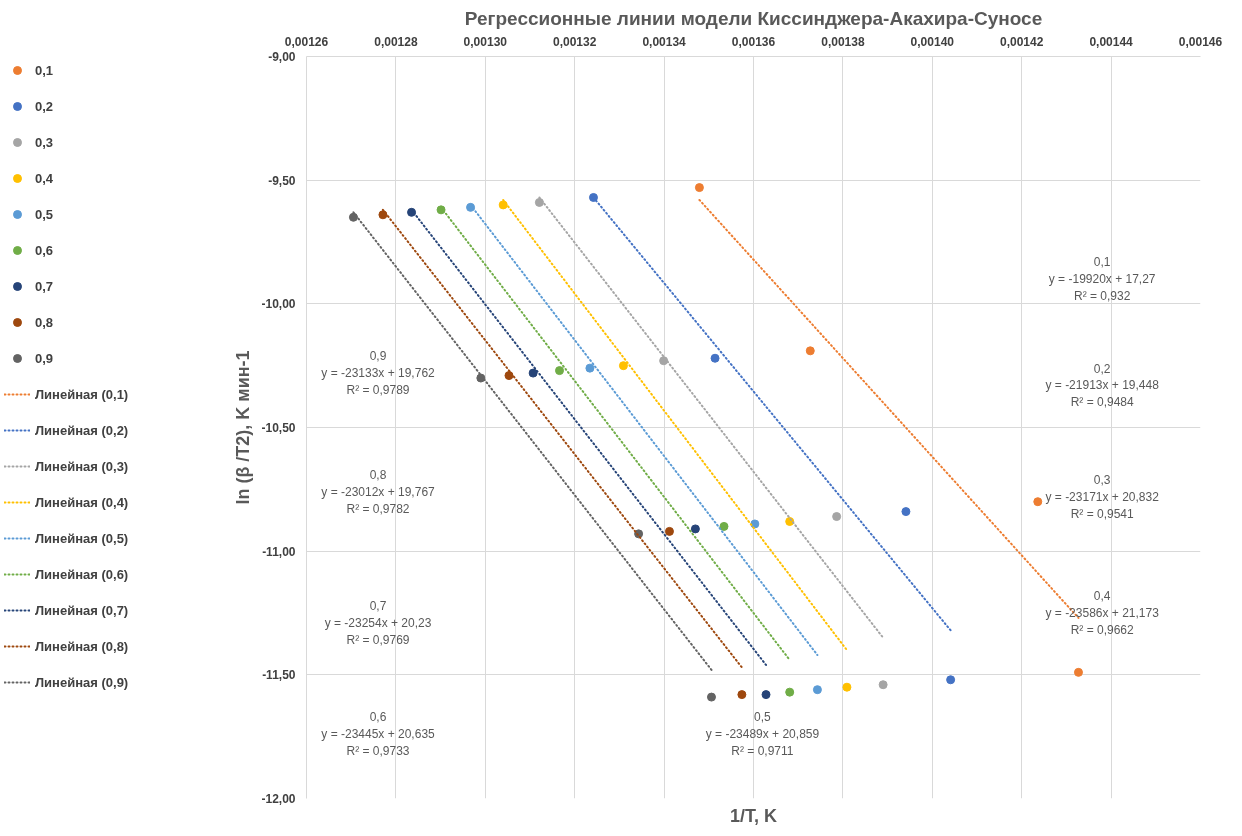 The height and width of the screenshot is (836, 1242). What do you see at coordinates (45, 250) in the screenshot?
I see `legend-label: 0,6` at bounding box center [45, 250].